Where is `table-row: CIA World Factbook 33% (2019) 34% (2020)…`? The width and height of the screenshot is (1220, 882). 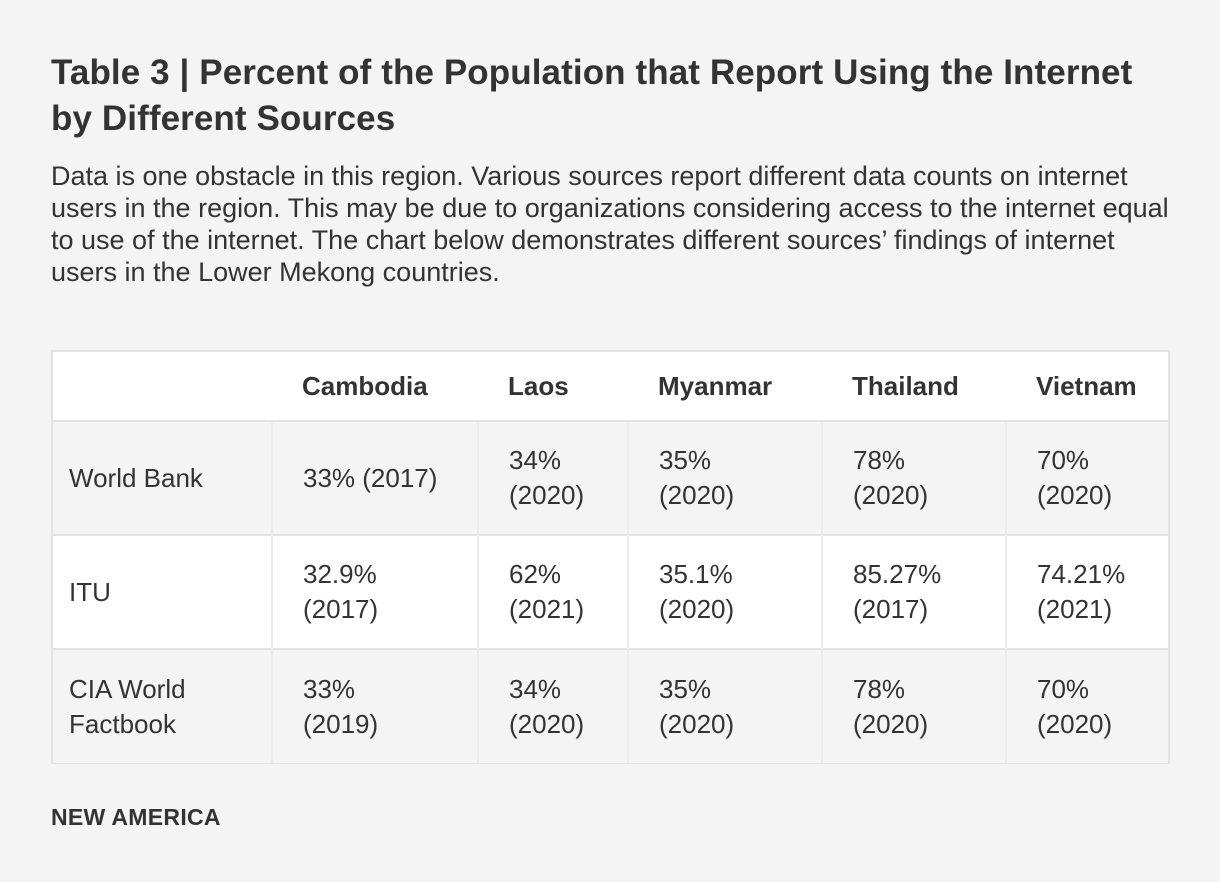
table-row: CIA World Factbook 33% (2019) 34% (2020)… is located at coordinates (610, 705).